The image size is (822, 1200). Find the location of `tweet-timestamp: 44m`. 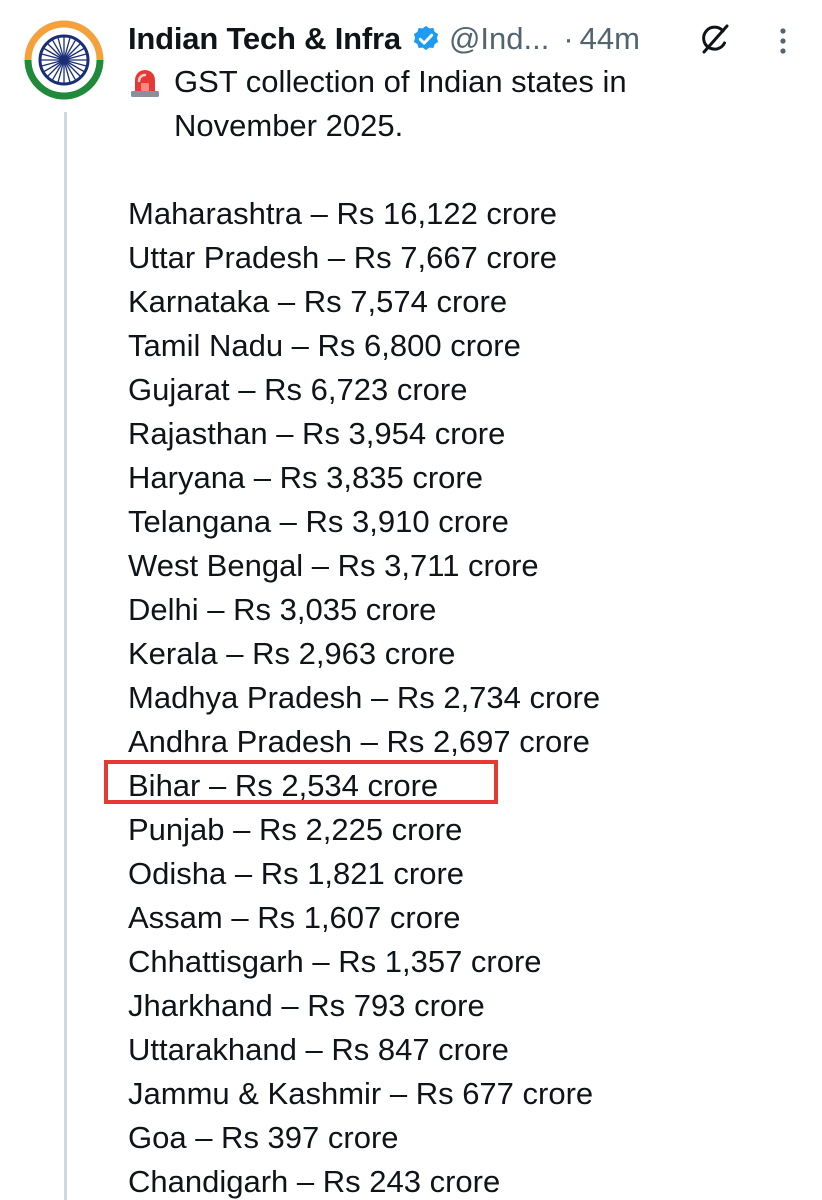

tweet-timestamp: 44m is located at coordinates (609, 38).